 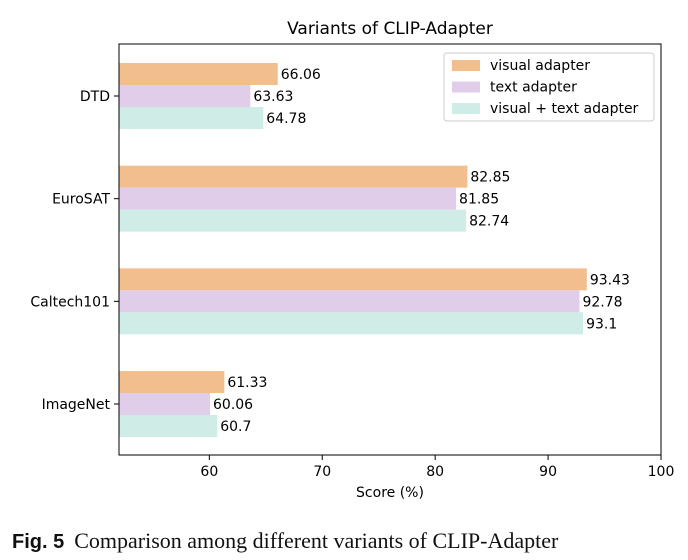 What do you see at coordinates (548, 472) in the screenshot?
I see `x-tick-label: 90` at bounding box center [548, 472].